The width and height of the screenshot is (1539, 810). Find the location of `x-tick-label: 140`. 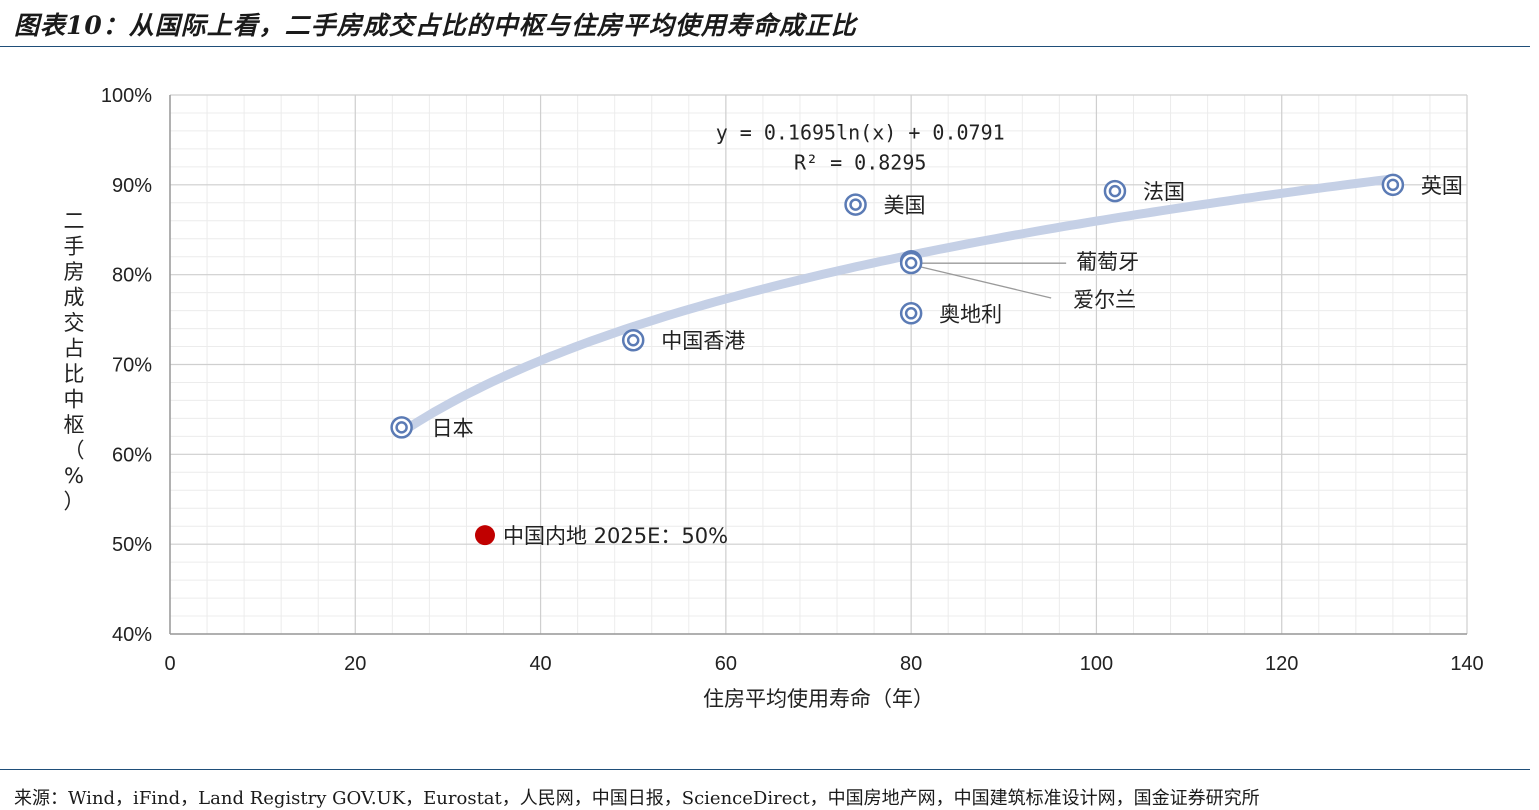

x-tick-label: 140 is located at coordinates (1466, 664).